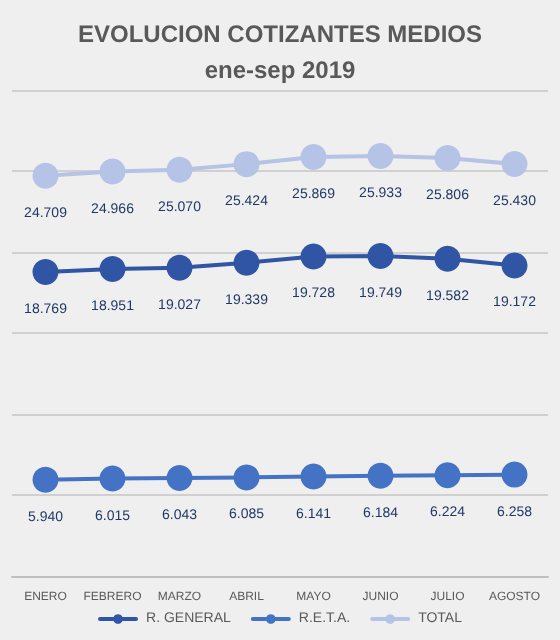 The width and height of the screenshot is (560, 640). Describe the element at coordinates (280, 70) in the screenshot. I see `chart-subtitle: ene-sep 2019` at that location.